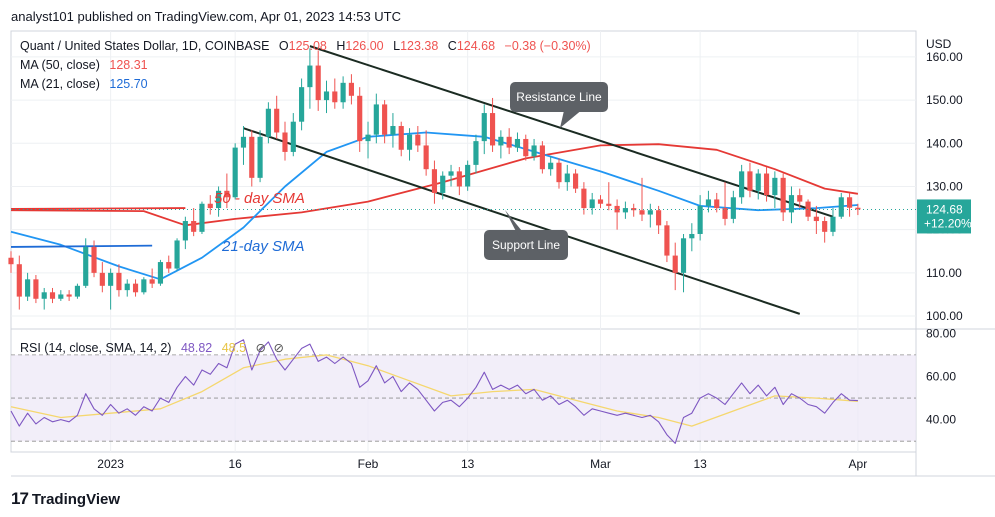  I want to click on visibility-icon: ⊘, so click(261, 348).